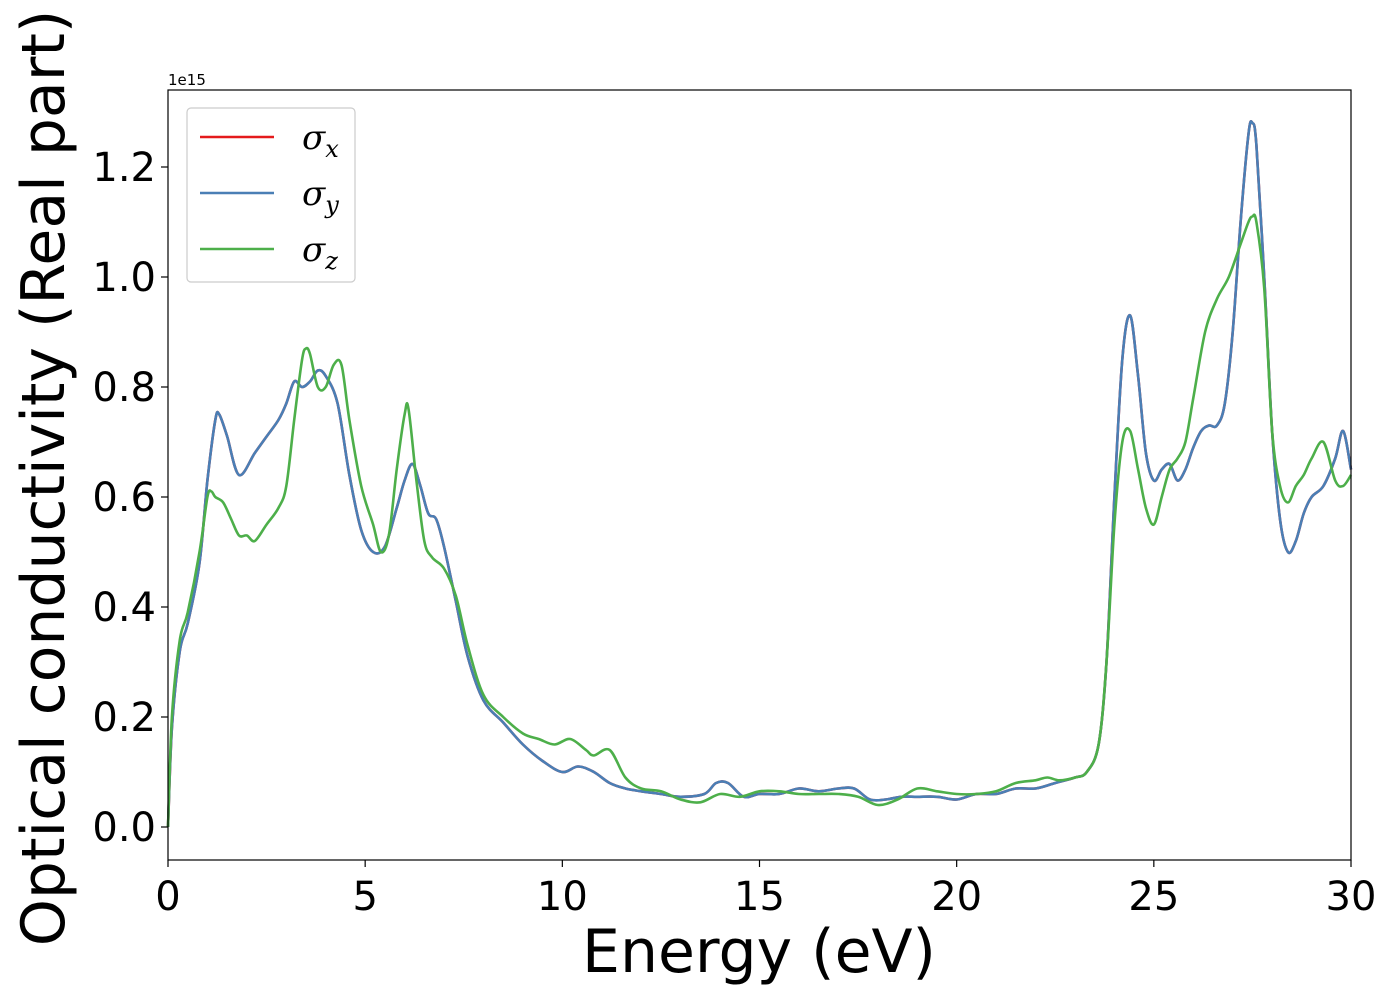 The height and width of the screenshot is (1000, 1400). What do you see at coordinates (124, 278) in the screenshot?
I see `y-tick-label: 1.0` at bounding box center [124, 278].